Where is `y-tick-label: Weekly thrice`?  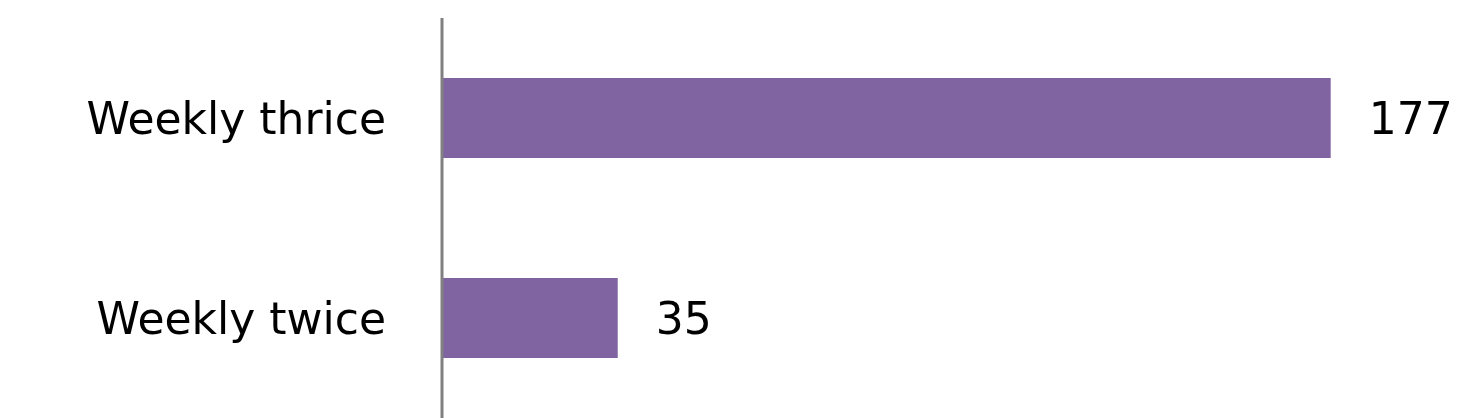
y-tick-label: Weekly thrice is located at coordinates (236, 118).